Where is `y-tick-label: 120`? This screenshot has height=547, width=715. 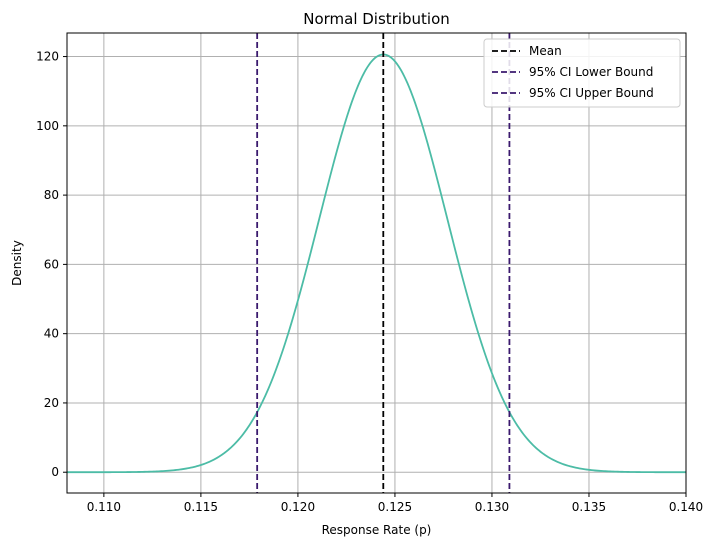
y-tick-label: 120 is located at coordinates (47, 57).